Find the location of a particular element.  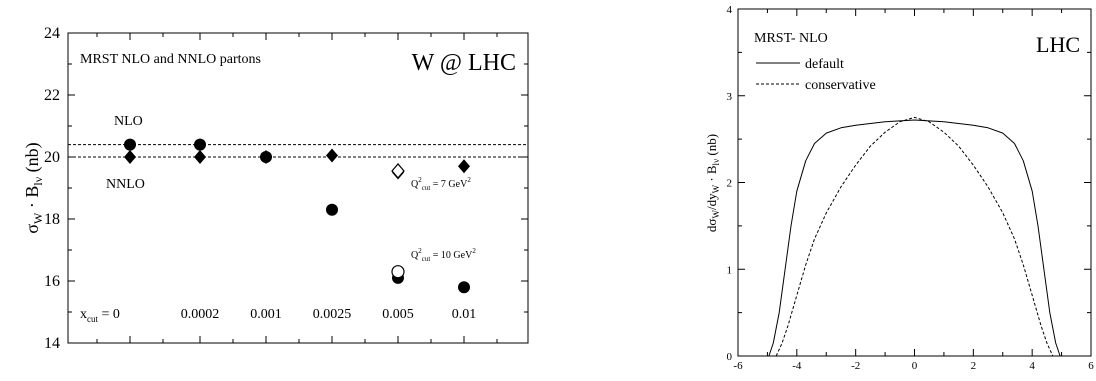

rylabel-sub-w1: W is located at coordinates (716, 214).